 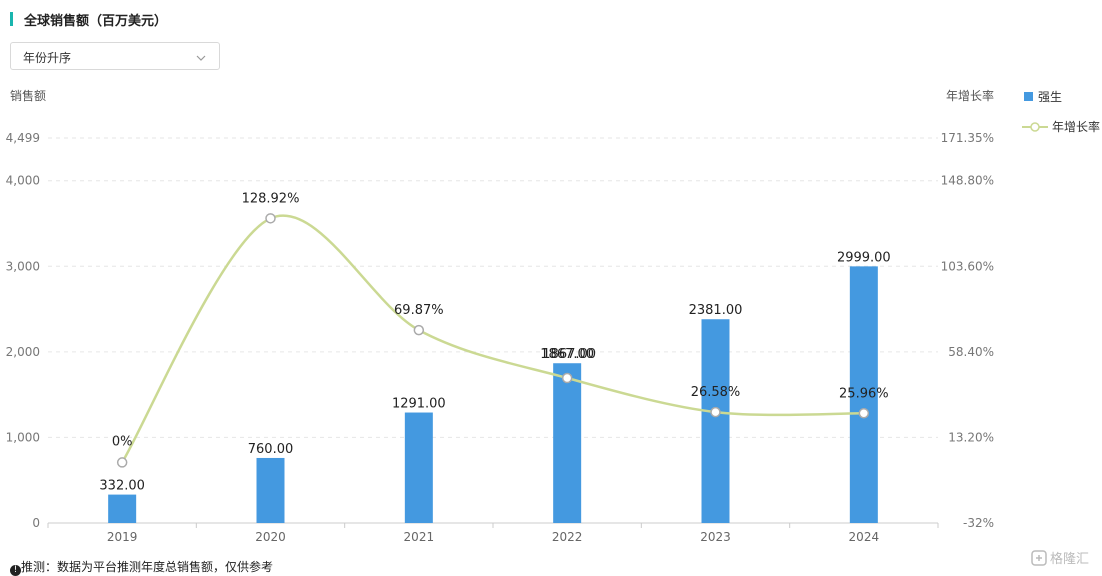 What do you see at coordinates (1076, 126) in the screenshot?
I see `legend-line-label: 年增长率` at bounding box center [1076, 126].